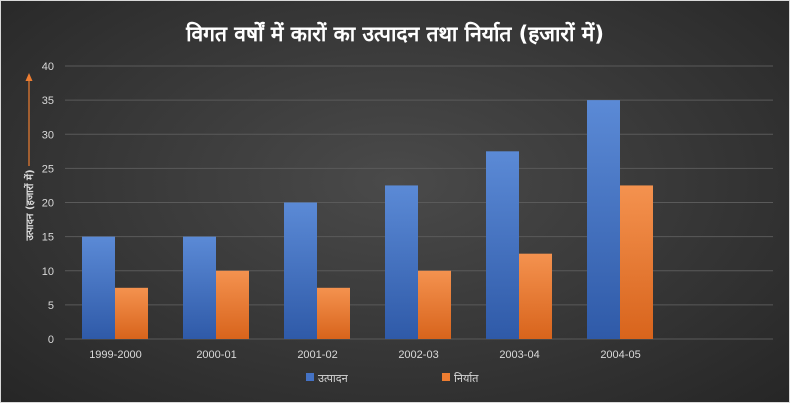  I want to click on y-tick-layer: 0 5 10 15 20 25 30 35 40, so click(48, 203).